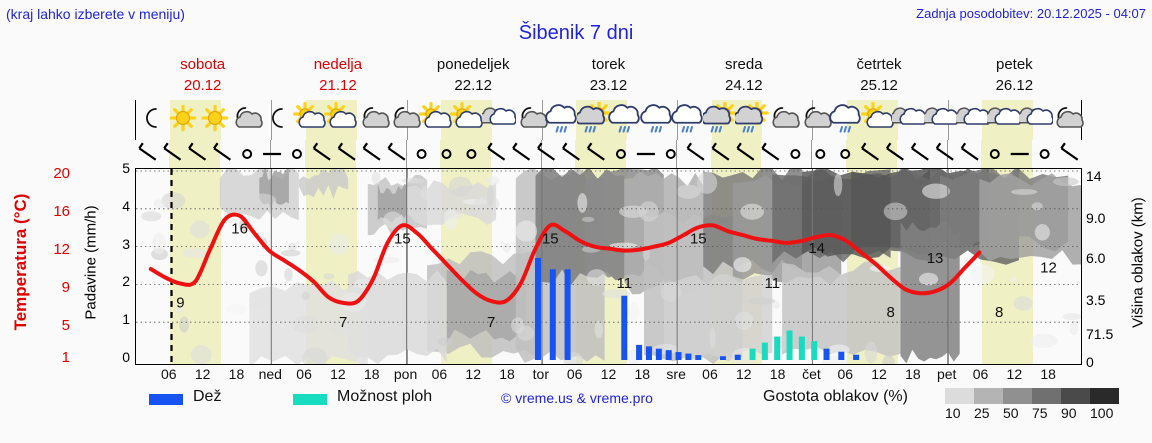  What do you see at coordinates (835, 396) in the screenshot?
I see `cloud-density-legend-label: Gostota oblakov (%)` at bounding box center [835, 396].